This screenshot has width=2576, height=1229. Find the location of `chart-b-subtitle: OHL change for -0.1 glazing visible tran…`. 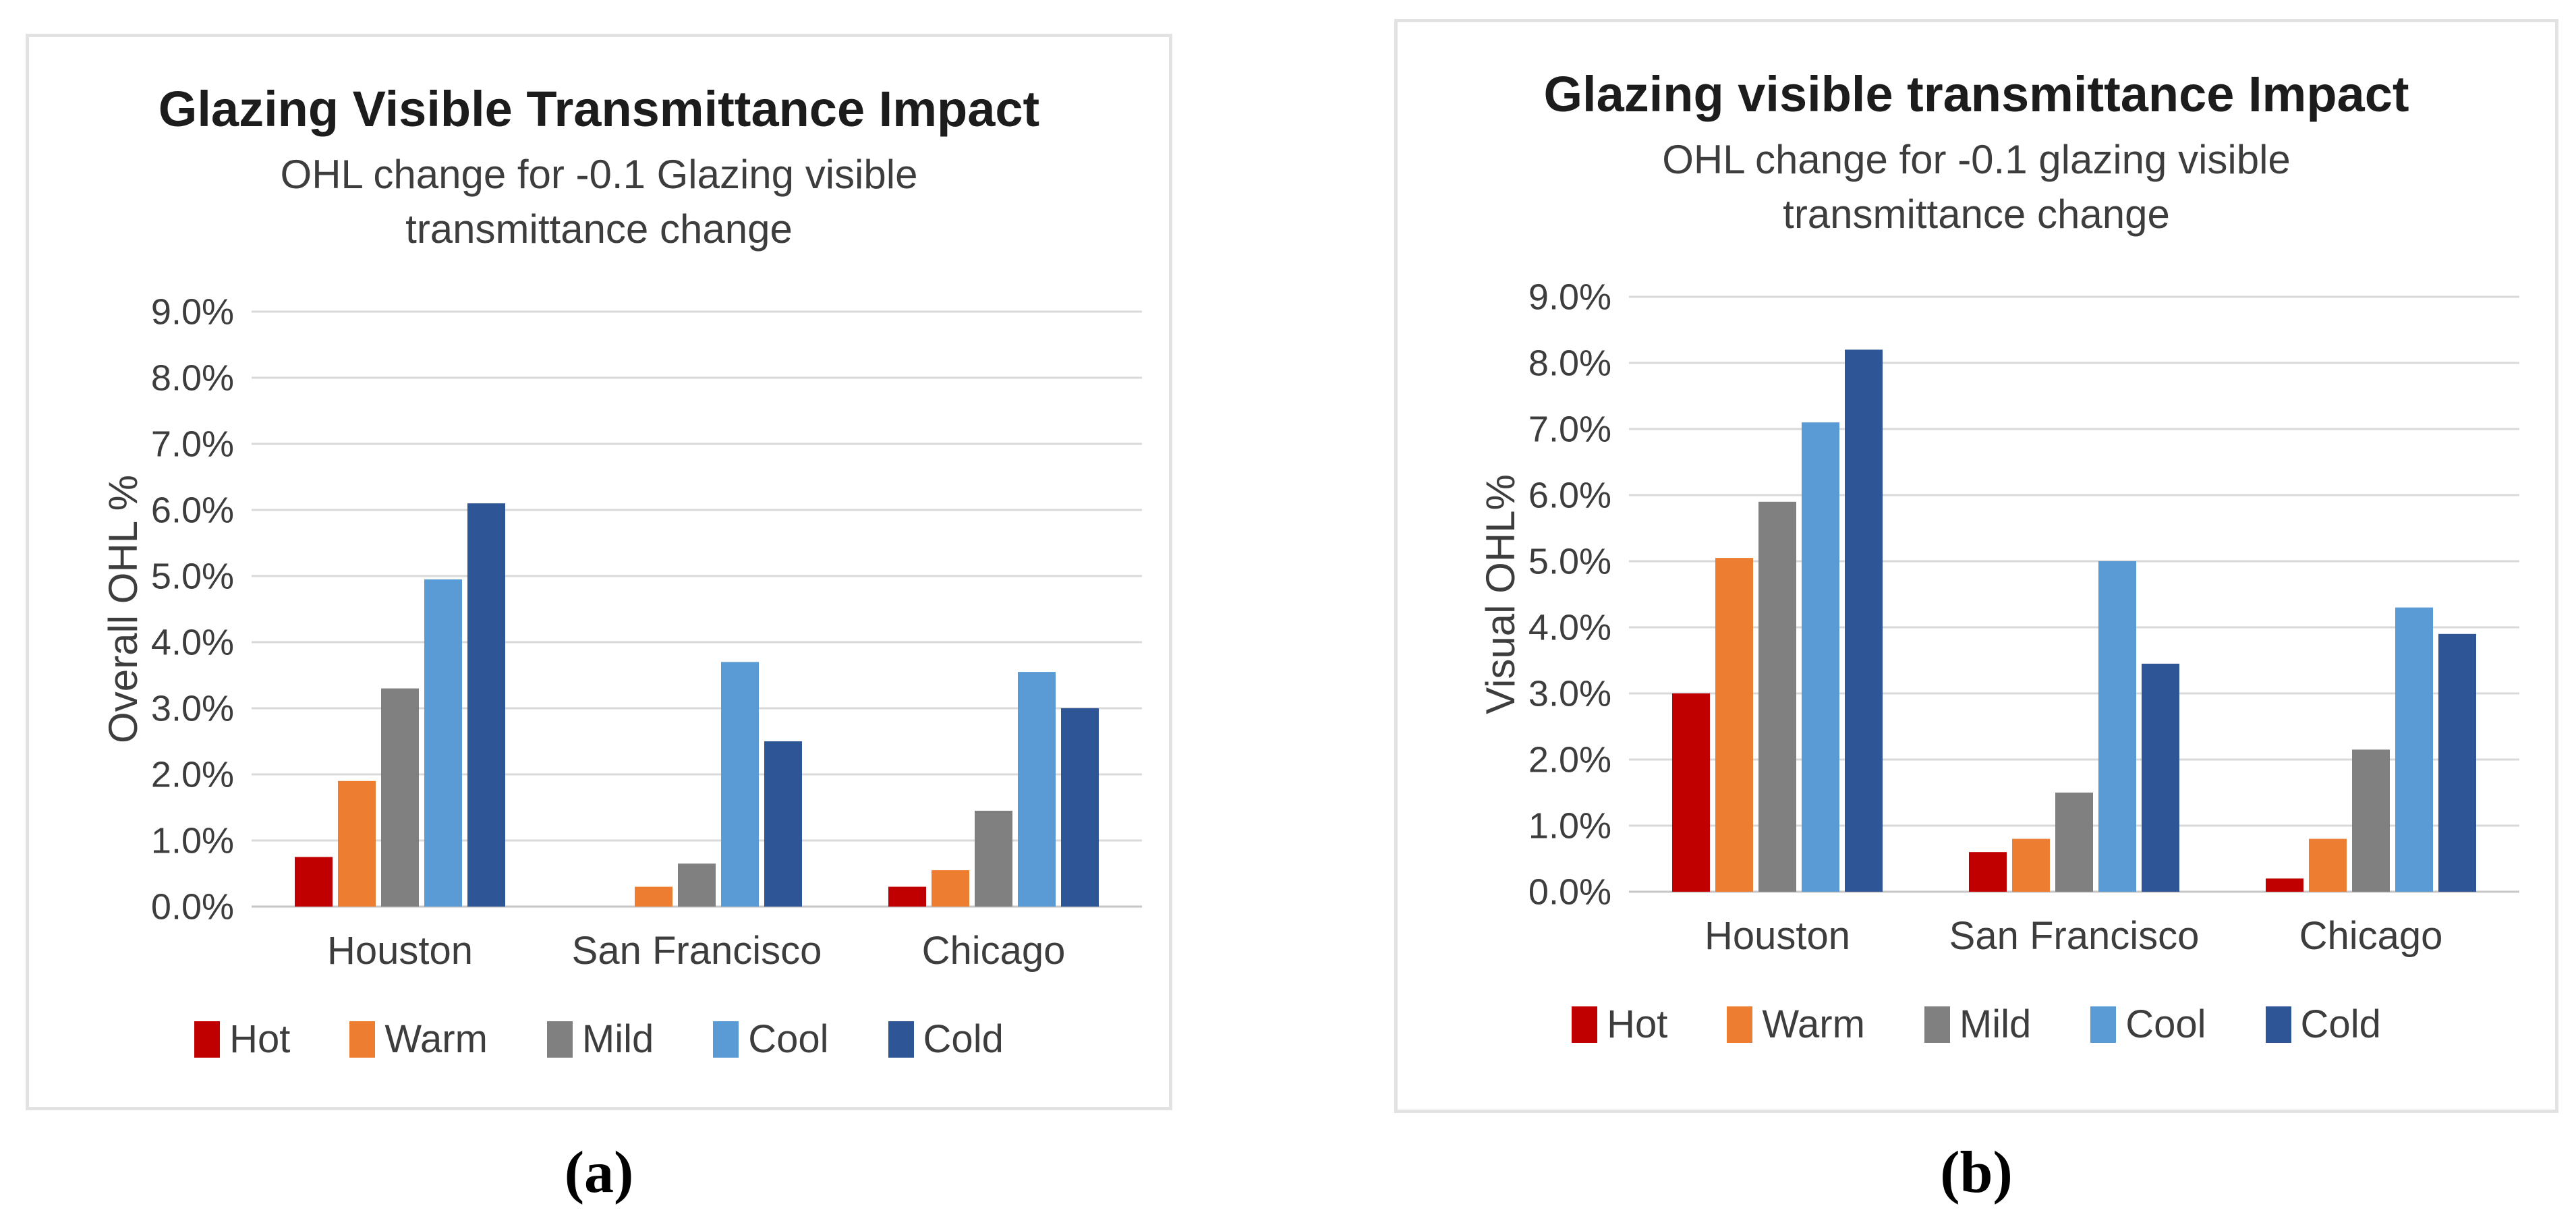

chart-b-subtitle: OHL change for -0.1 glazing visible tran… is located at coordinates (1976, 186).